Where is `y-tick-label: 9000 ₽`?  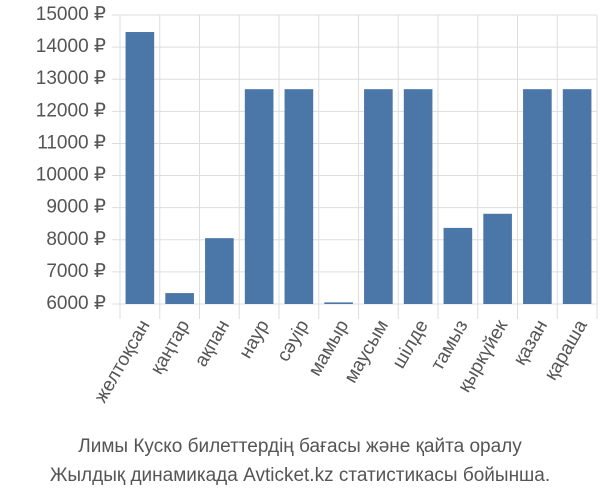 y-tick-label: 9000 ₽ is located at coordinates (76, 207).